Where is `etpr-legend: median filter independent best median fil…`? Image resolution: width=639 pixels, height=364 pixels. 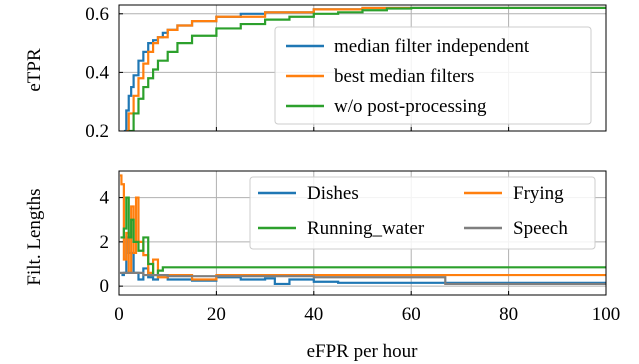
etpr-legend: median filter independent best median fil… is located at coordinates (433, 75).